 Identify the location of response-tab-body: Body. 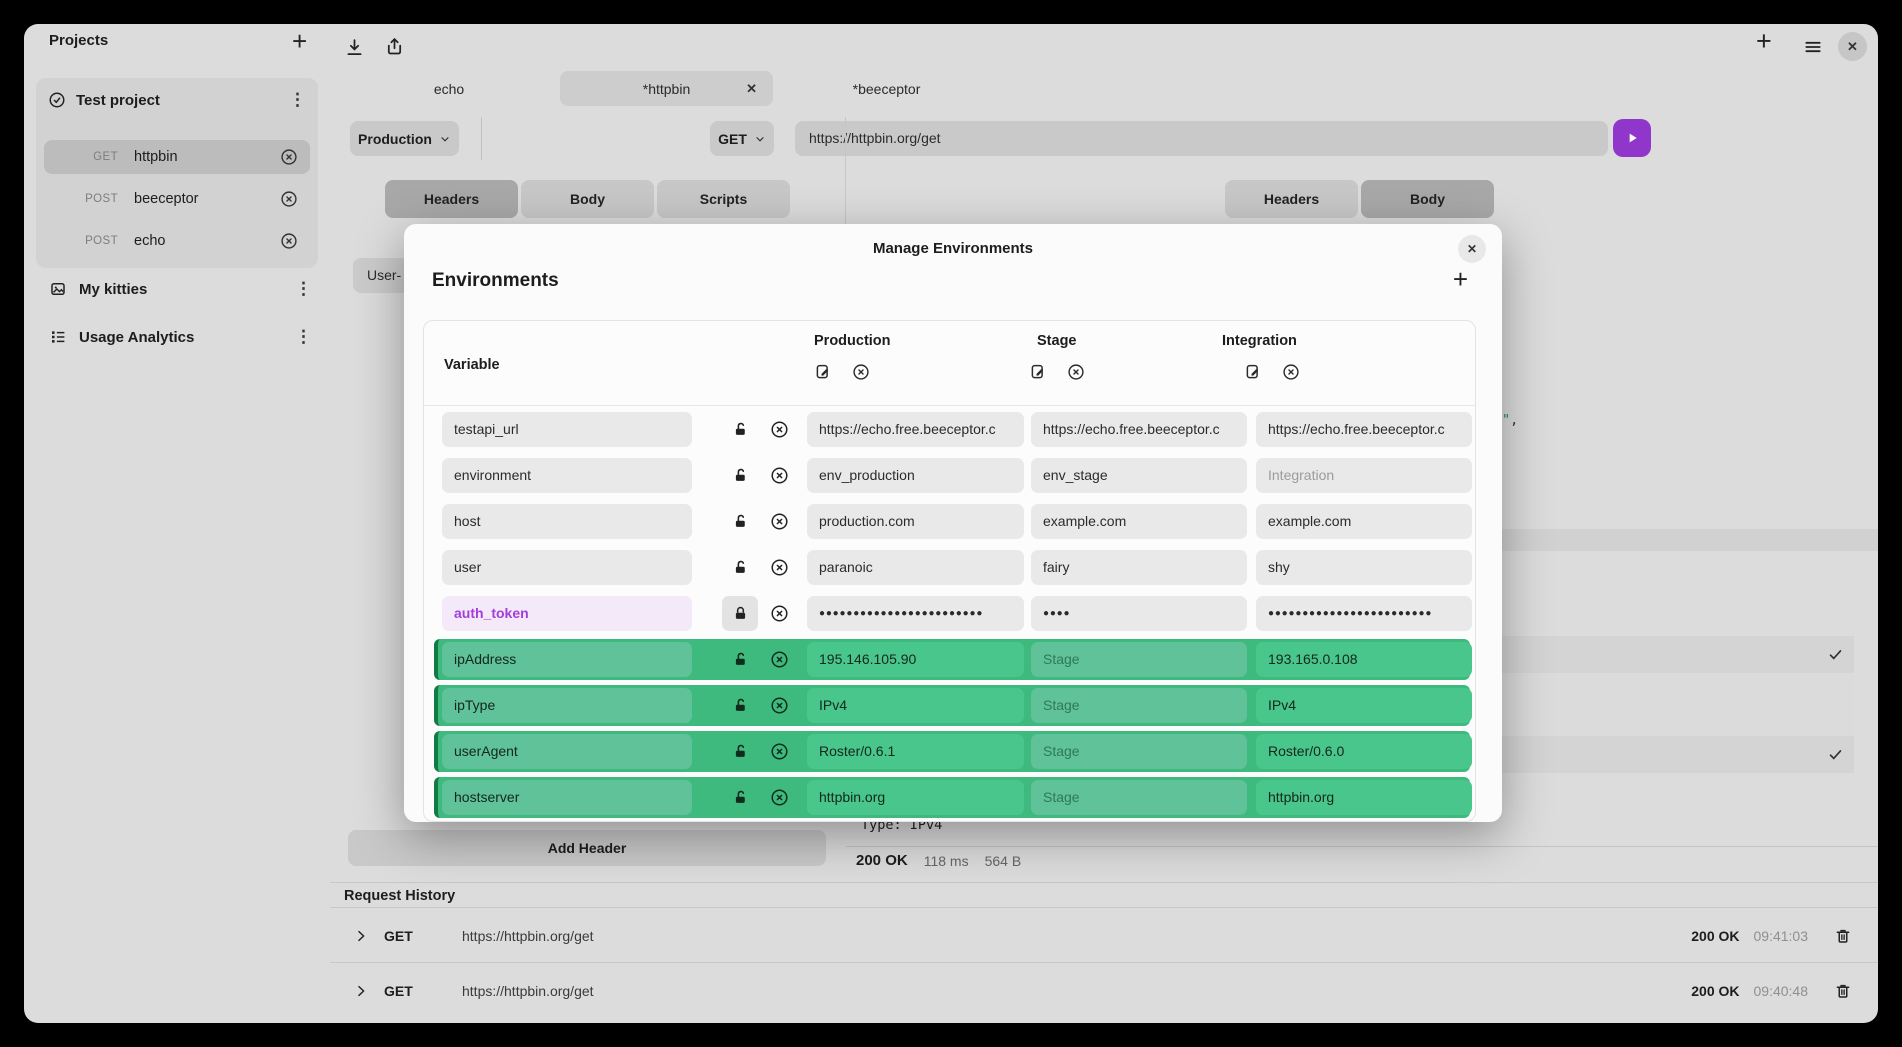
(1427, 199).